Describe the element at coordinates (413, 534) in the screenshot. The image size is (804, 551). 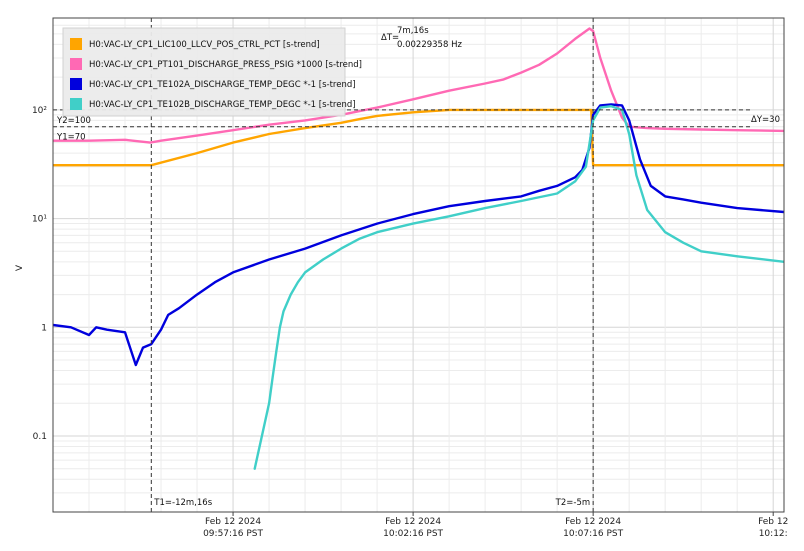
I see `x-tick-time: 10:02:16 PST` at that location.